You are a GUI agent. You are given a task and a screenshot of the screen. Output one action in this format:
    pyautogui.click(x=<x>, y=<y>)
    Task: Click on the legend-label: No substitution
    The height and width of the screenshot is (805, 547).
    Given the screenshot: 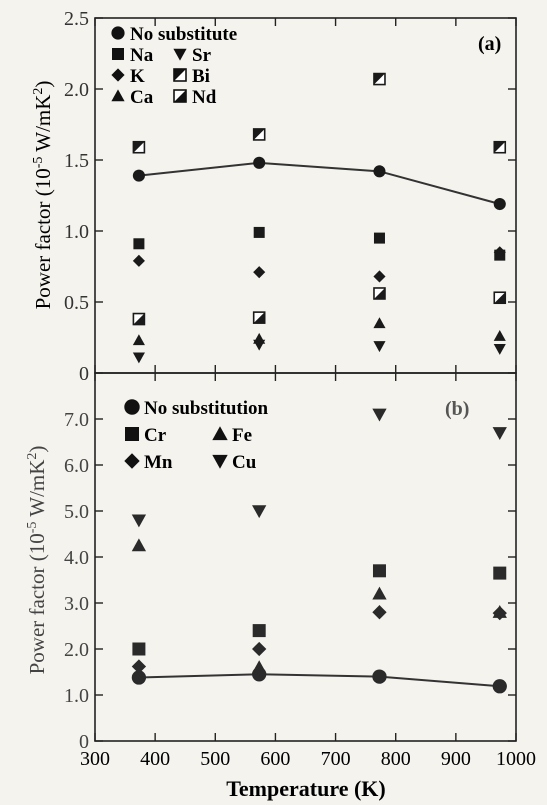 What is the action you would take?
    pyautogui.click(x=206, y=408)
    